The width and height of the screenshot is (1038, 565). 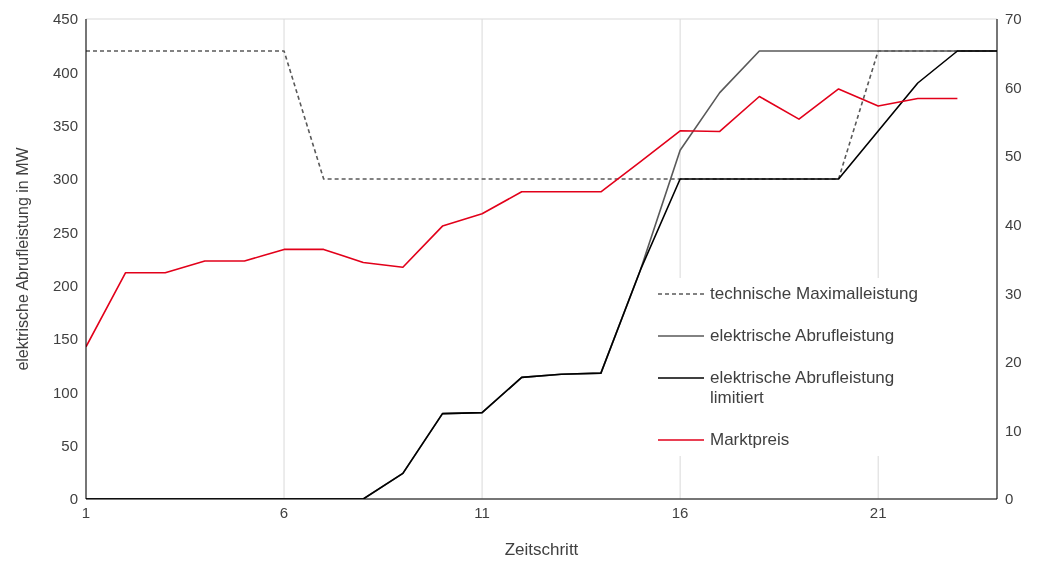 I want to click on legend-label: elektrische Abrufleistung, so click(x=803, y=336).